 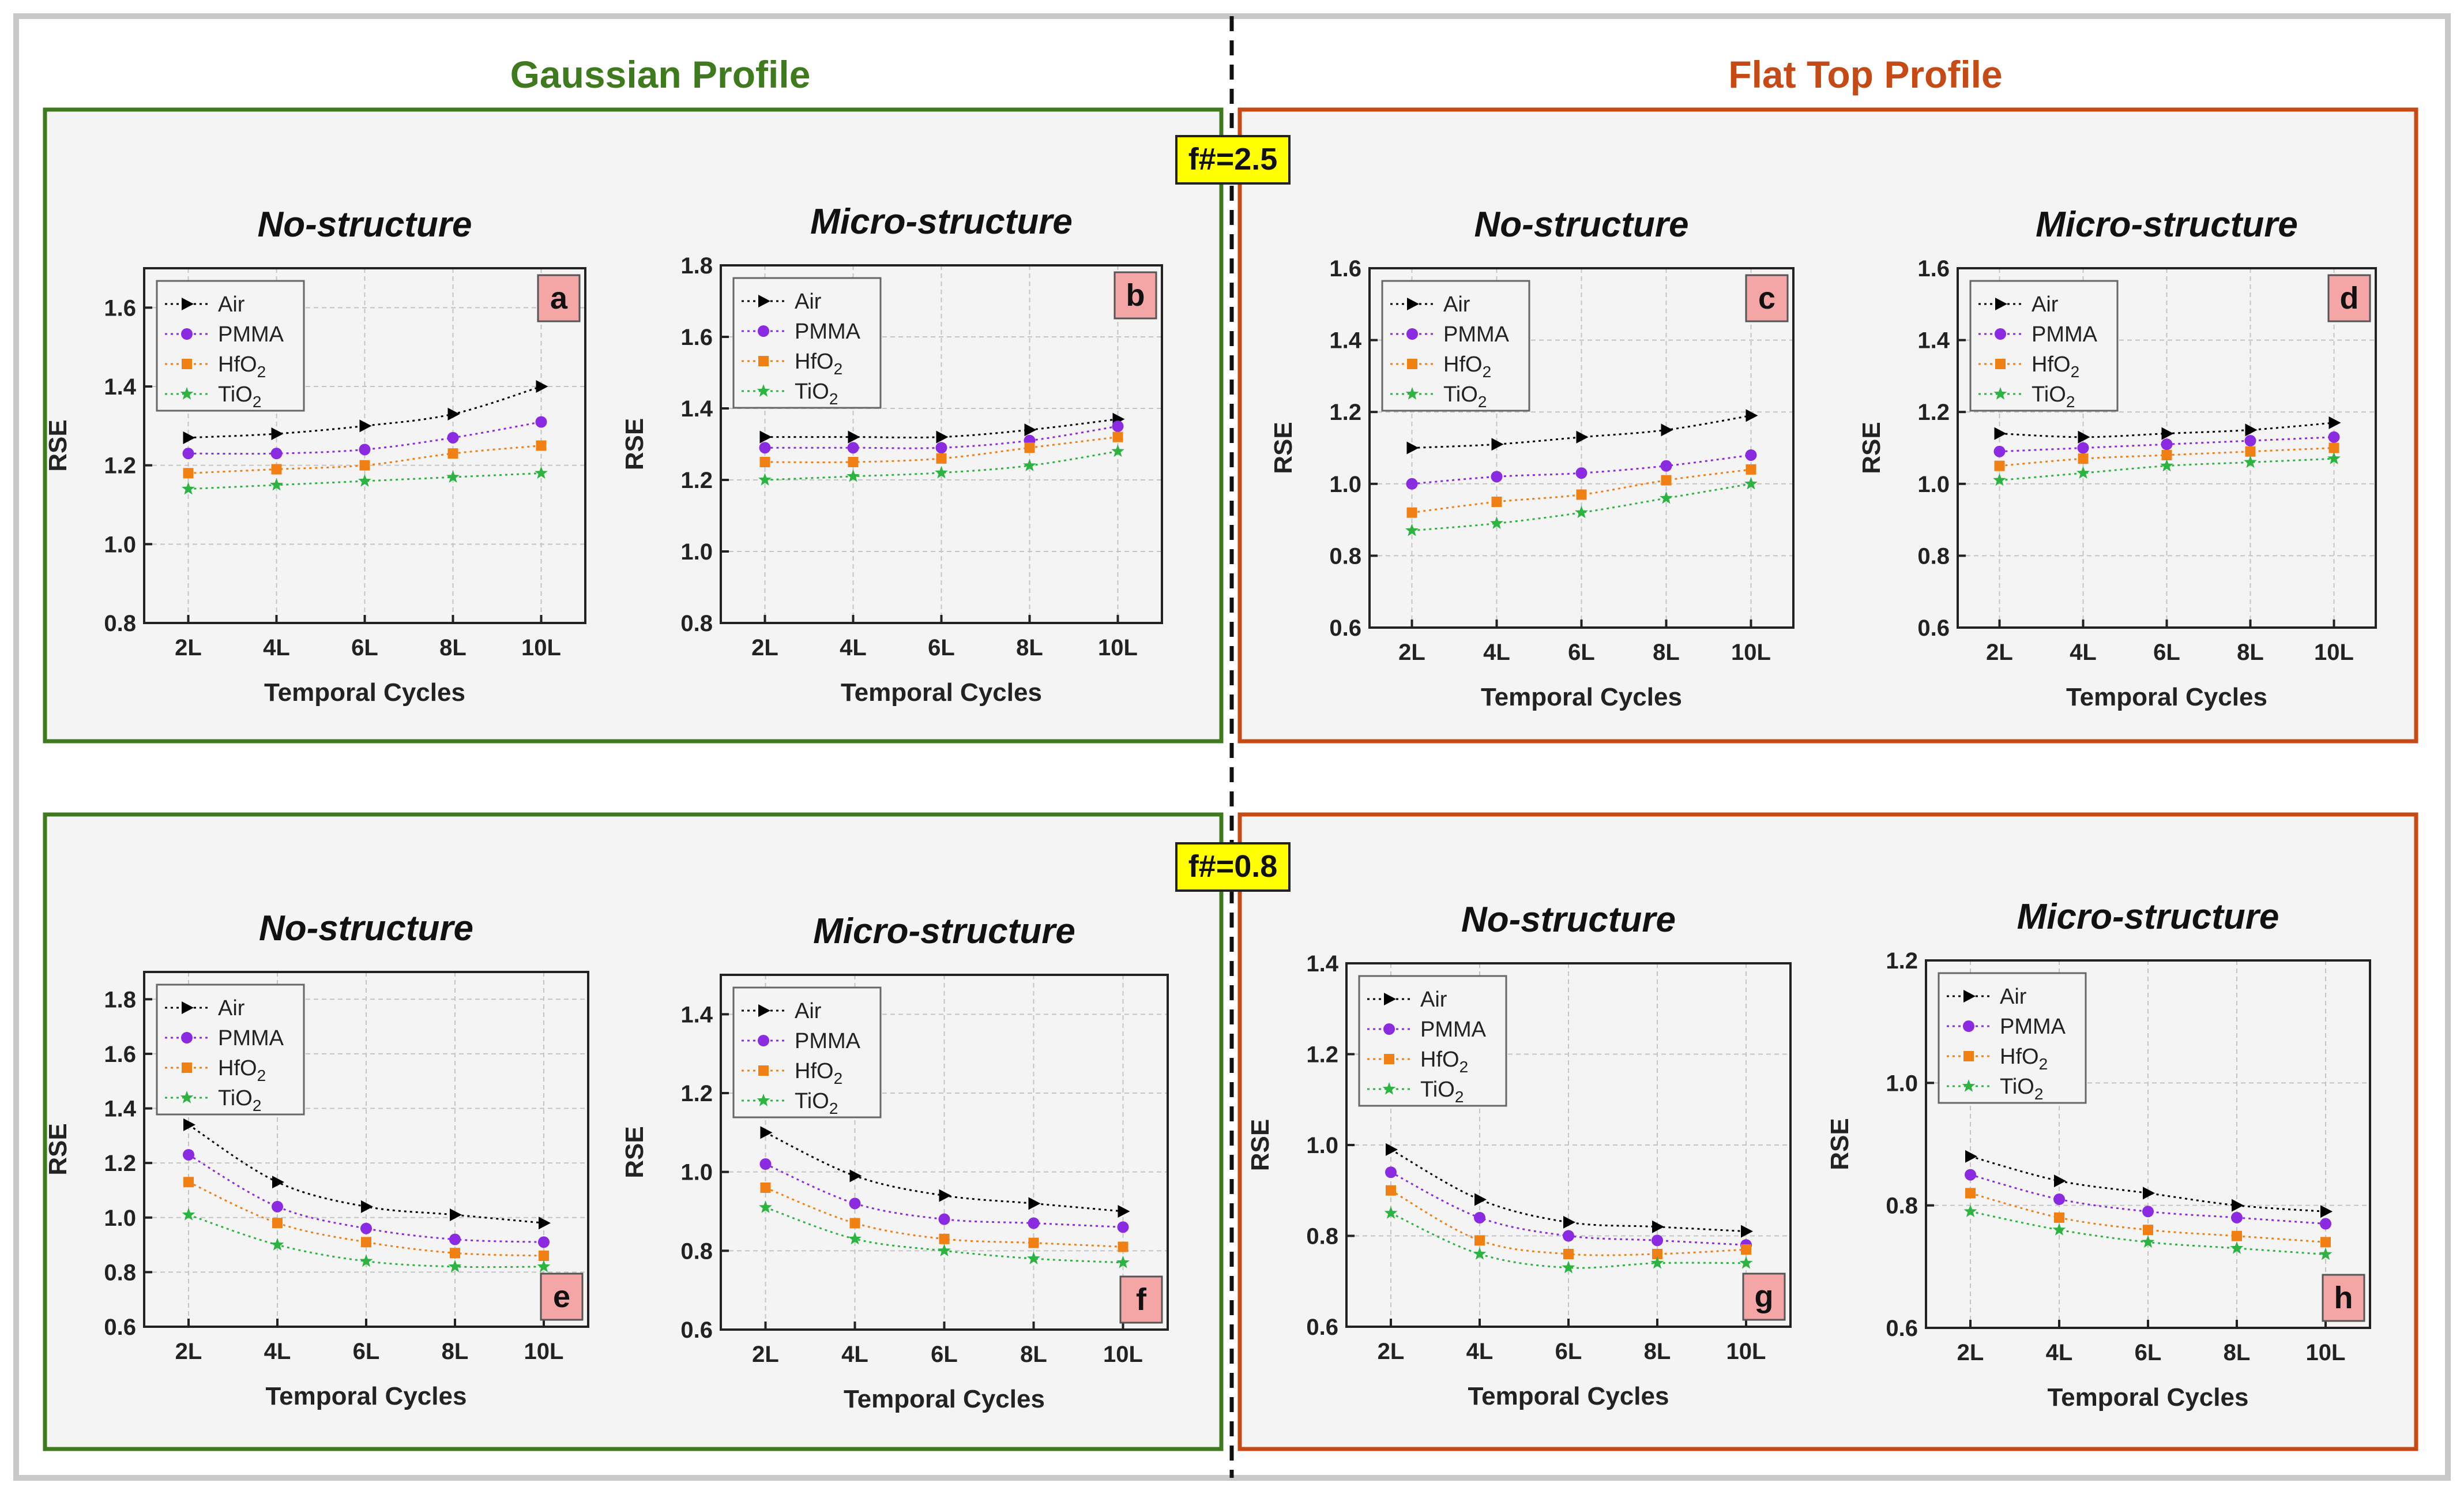 I want to click on x-axis-label: Temporal Cycles, so click(x=2167, y=697).